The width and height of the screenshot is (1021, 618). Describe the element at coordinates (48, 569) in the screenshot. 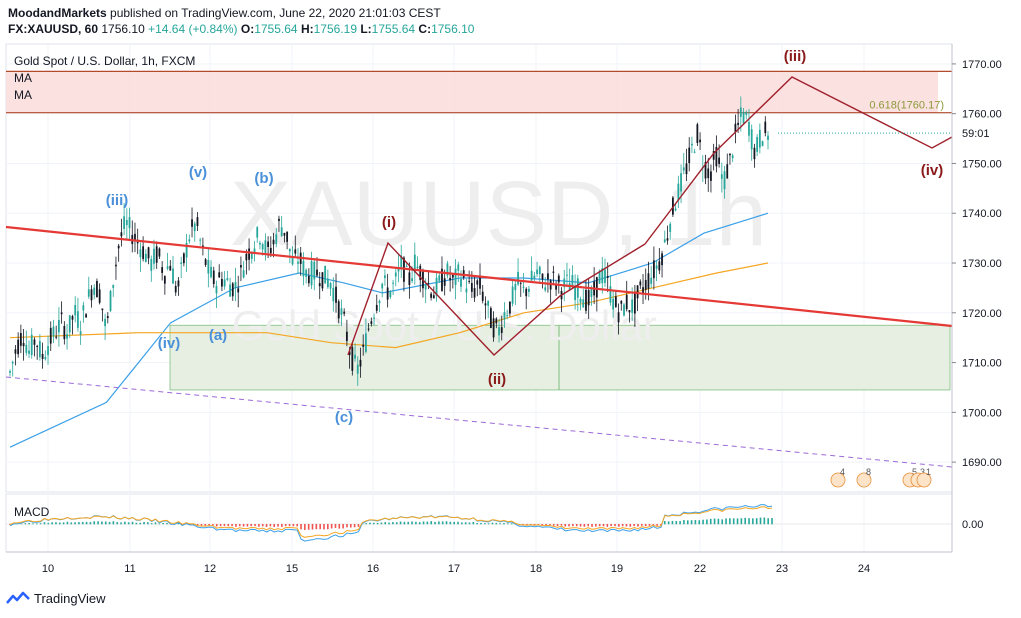

I see `x-tick-label: 10` at that location.